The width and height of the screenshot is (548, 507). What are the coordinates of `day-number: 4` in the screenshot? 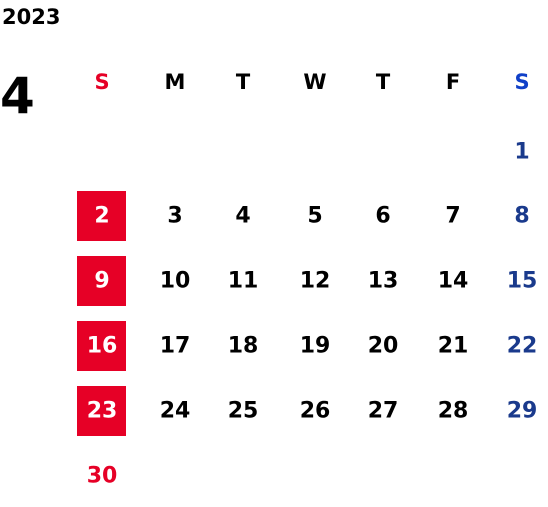 It's located at (242, 216).